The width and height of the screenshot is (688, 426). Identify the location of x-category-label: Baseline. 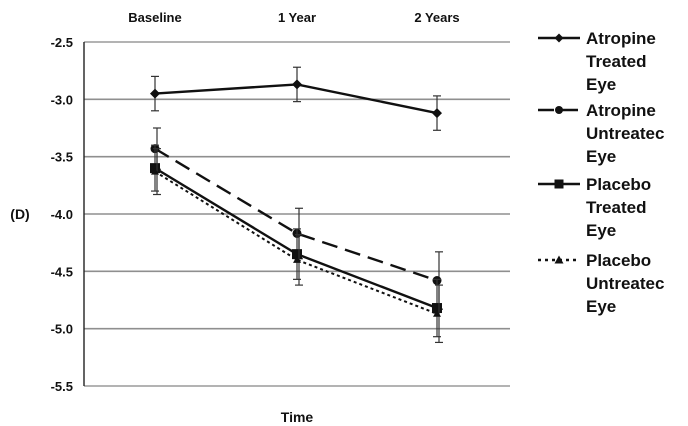
(154, 17).